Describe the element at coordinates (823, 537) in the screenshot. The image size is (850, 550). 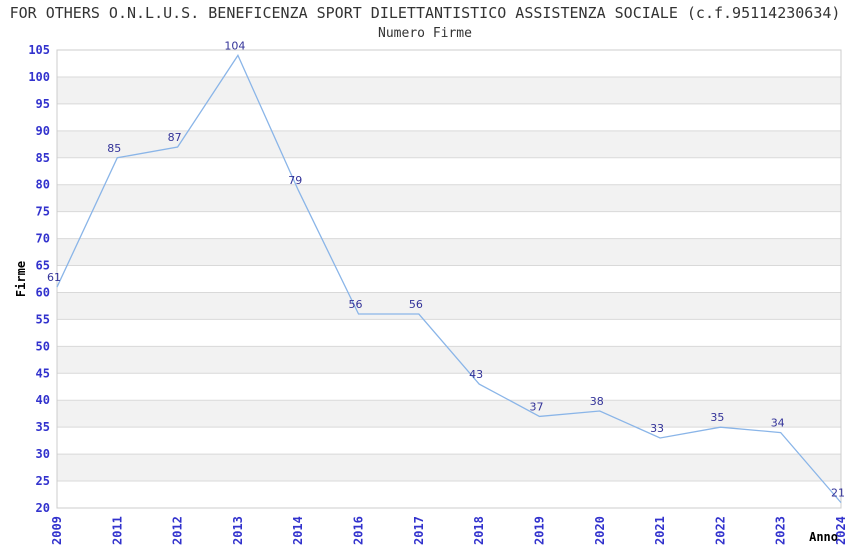
I see `x-axis-title: Anno` at that location.